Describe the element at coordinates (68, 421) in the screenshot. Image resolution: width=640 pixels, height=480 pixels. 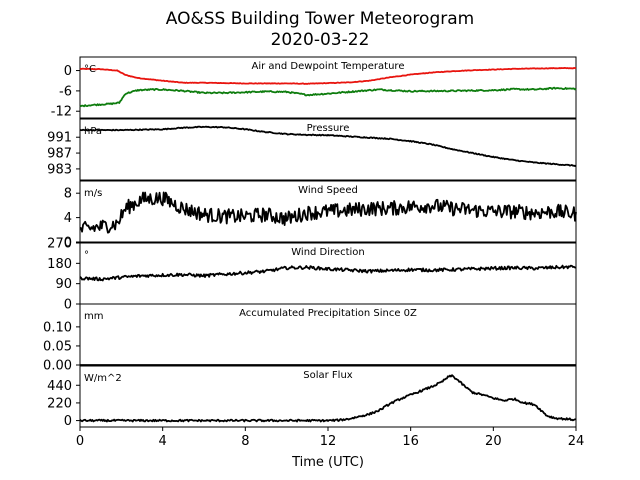
I see `y-tick-label-solar: 0` at that location.